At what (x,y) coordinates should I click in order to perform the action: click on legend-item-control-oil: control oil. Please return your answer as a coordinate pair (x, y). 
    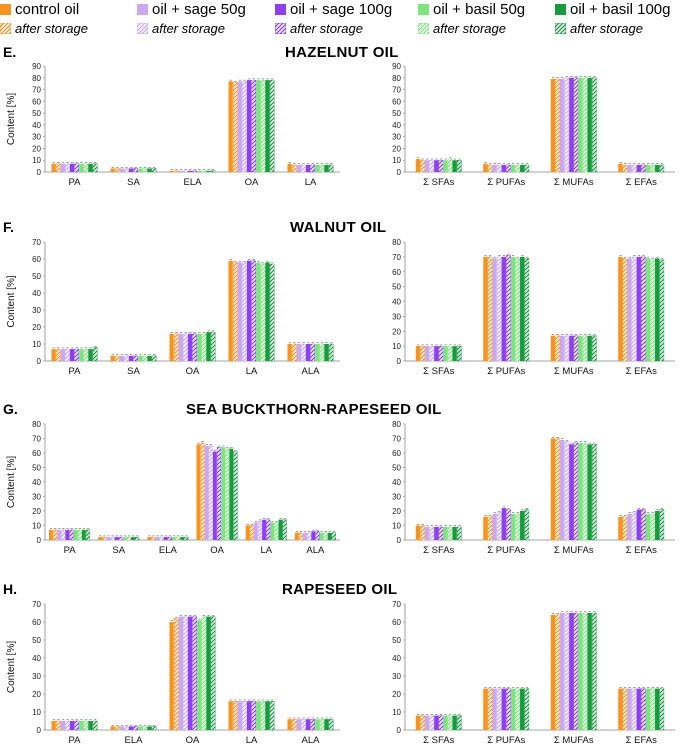
    Looking at the image, I should click on (39, 9).